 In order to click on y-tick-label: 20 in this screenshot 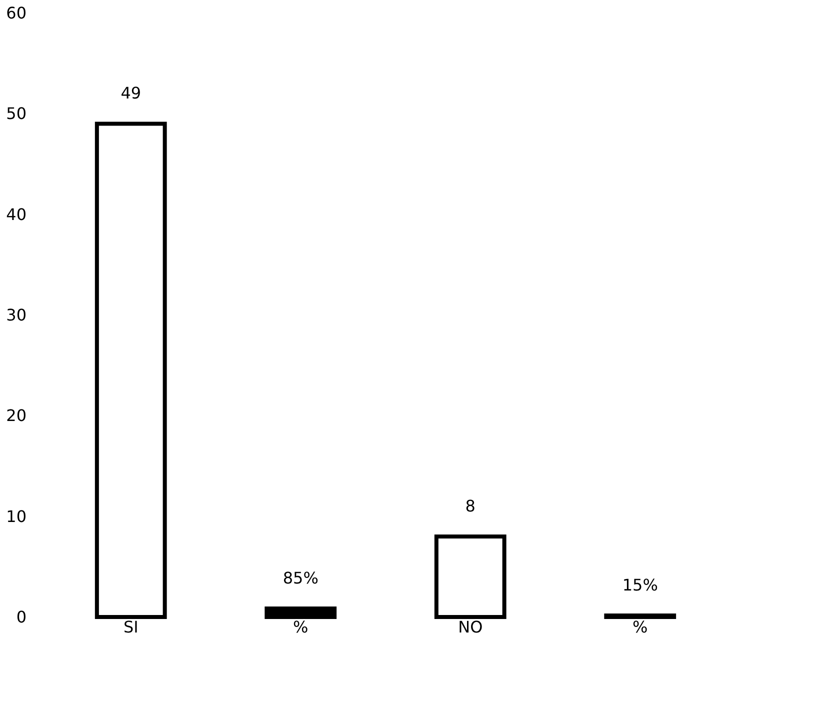, I will do `click(16, 416)`.